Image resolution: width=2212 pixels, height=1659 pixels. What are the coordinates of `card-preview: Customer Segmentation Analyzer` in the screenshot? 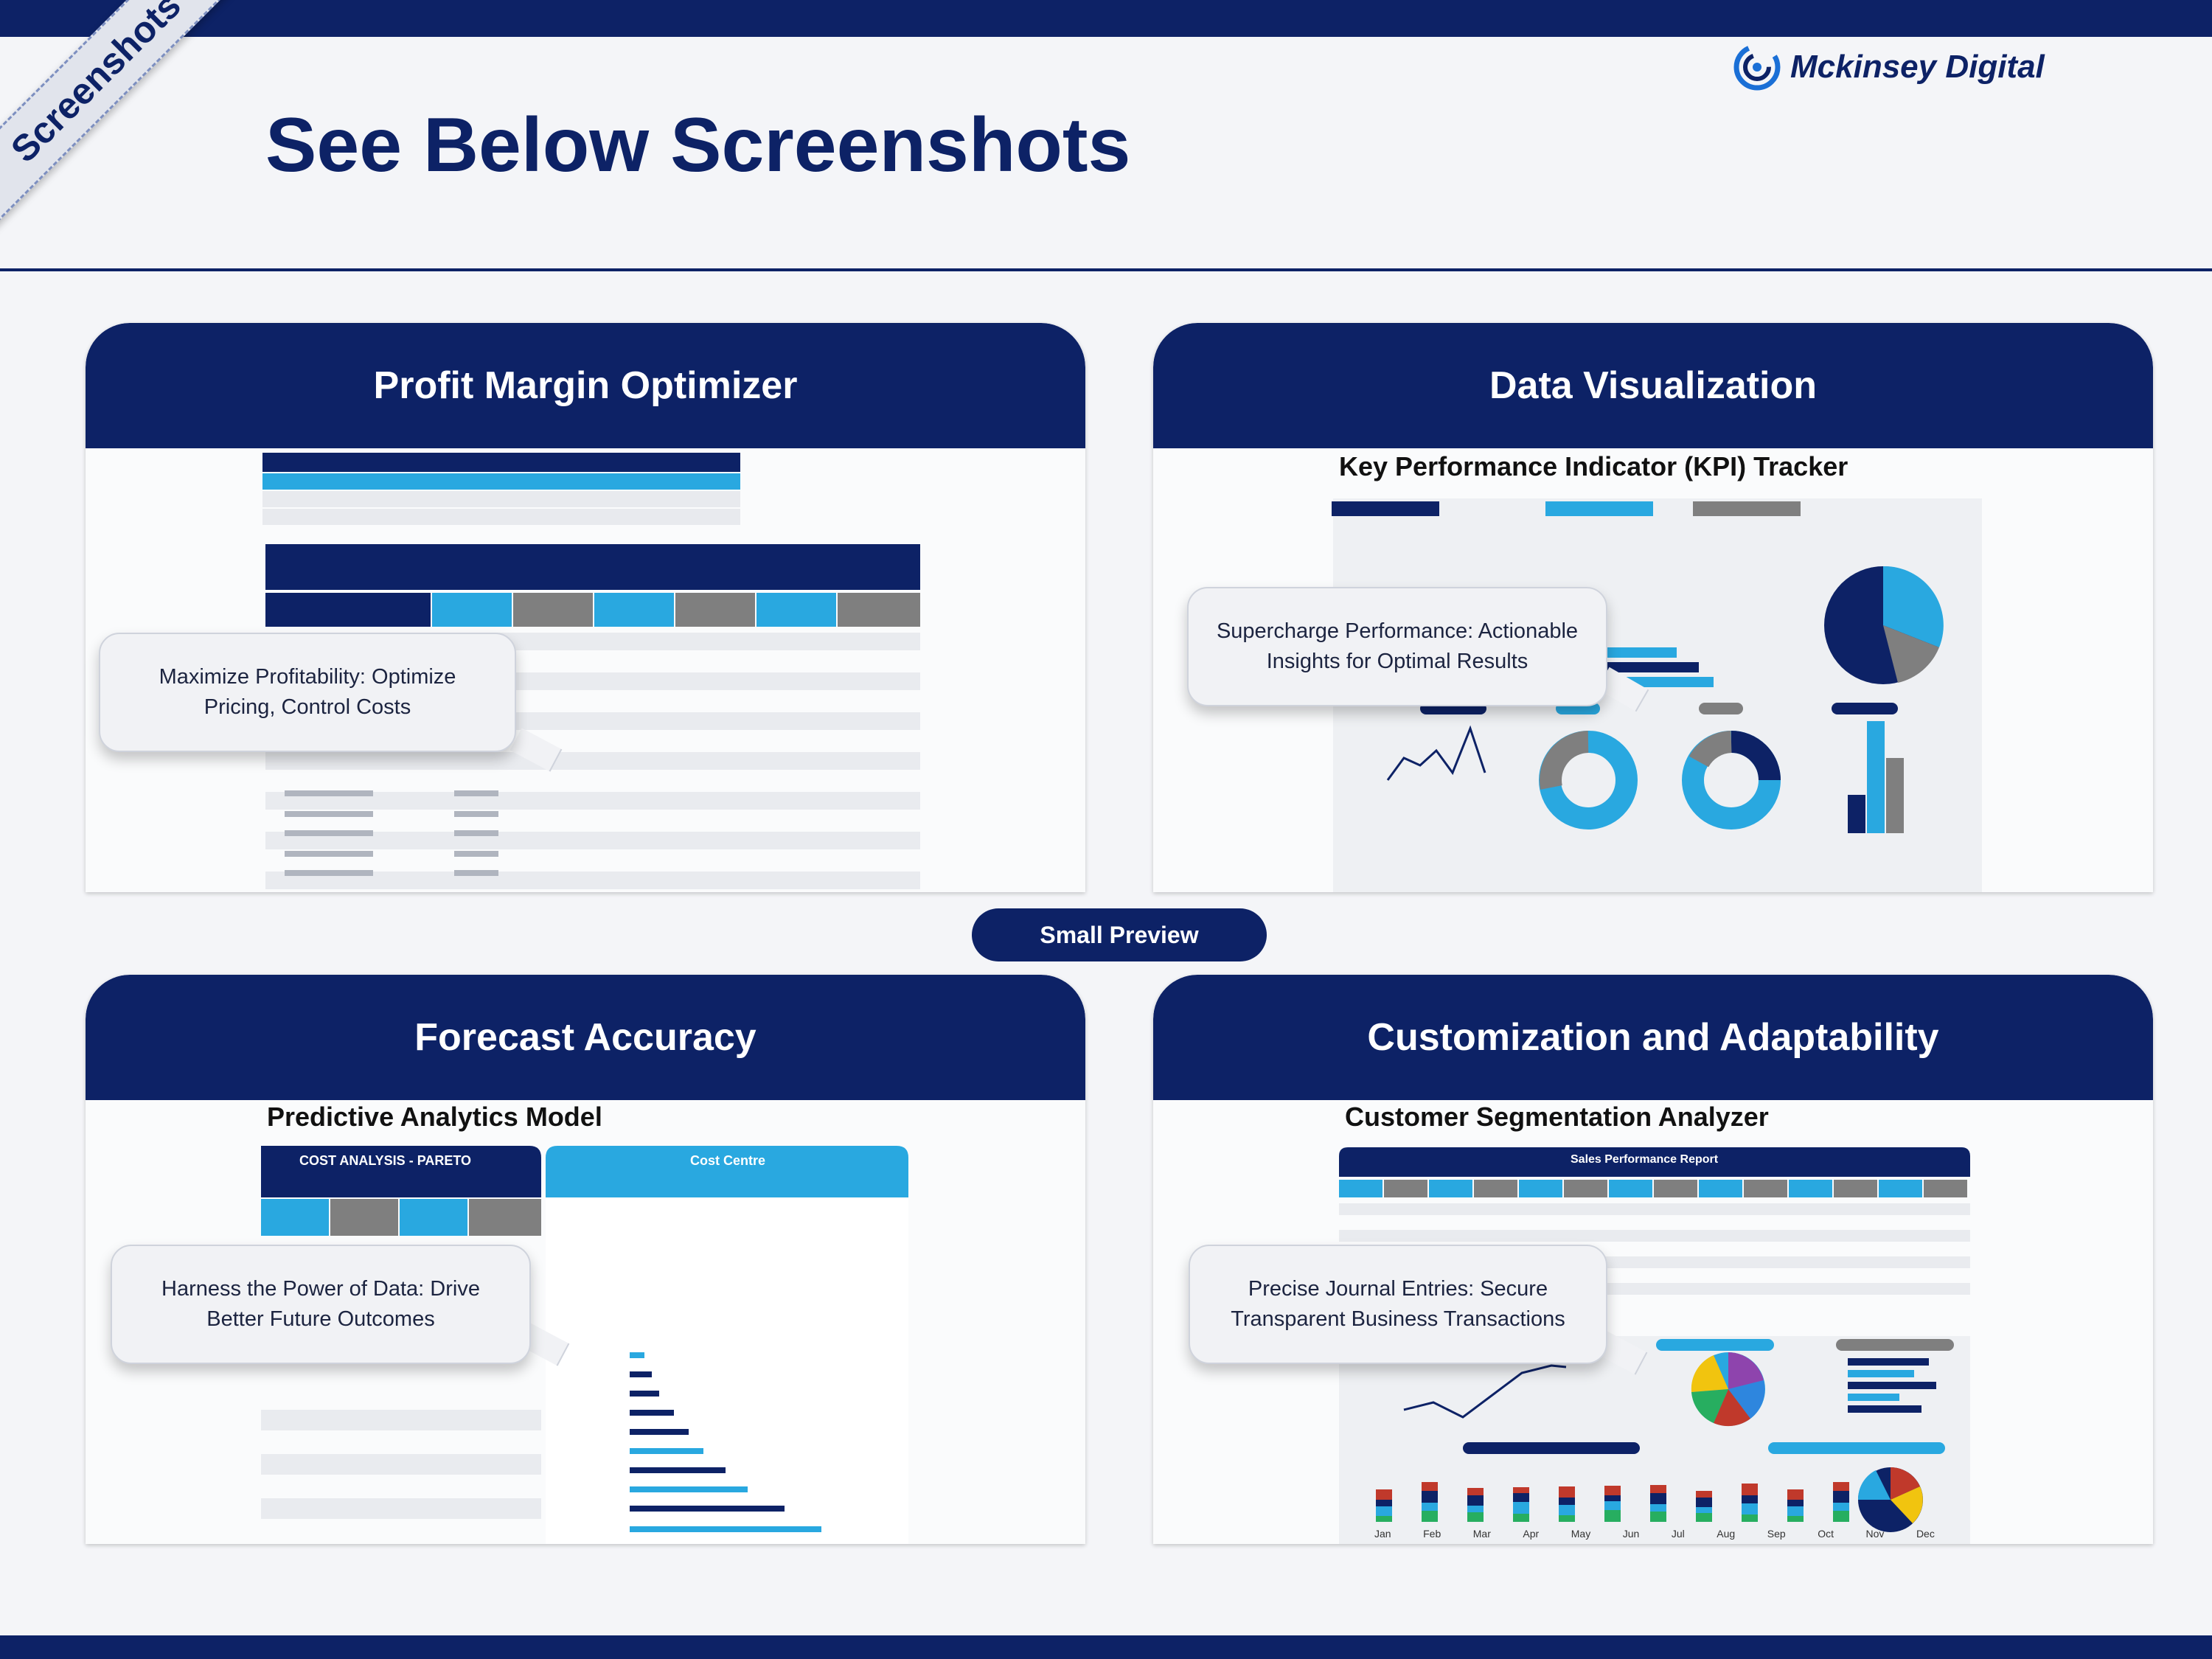 It's located at (1653, 1322).